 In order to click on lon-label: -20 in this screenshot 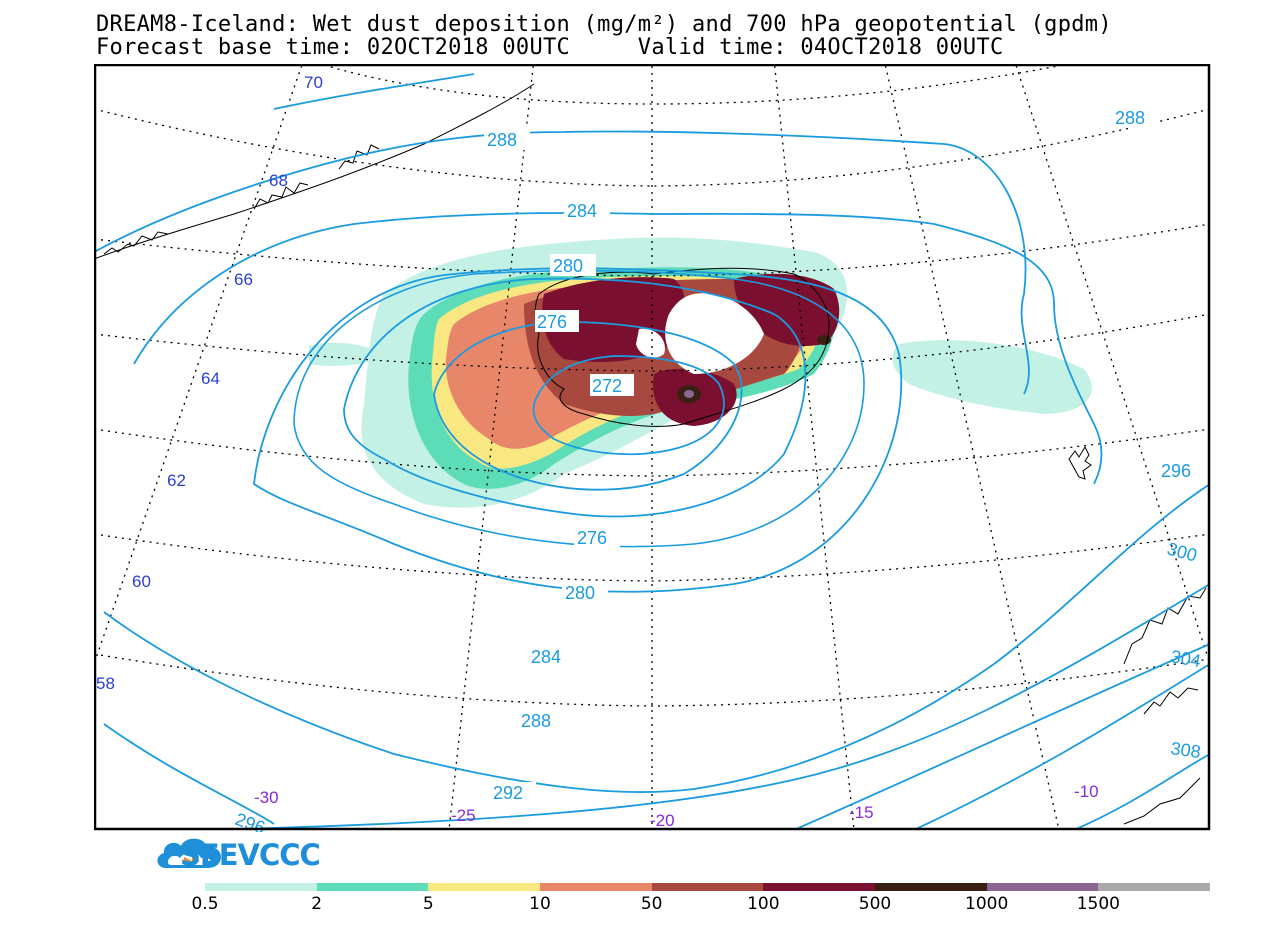, I will do `click(662, 820)`.